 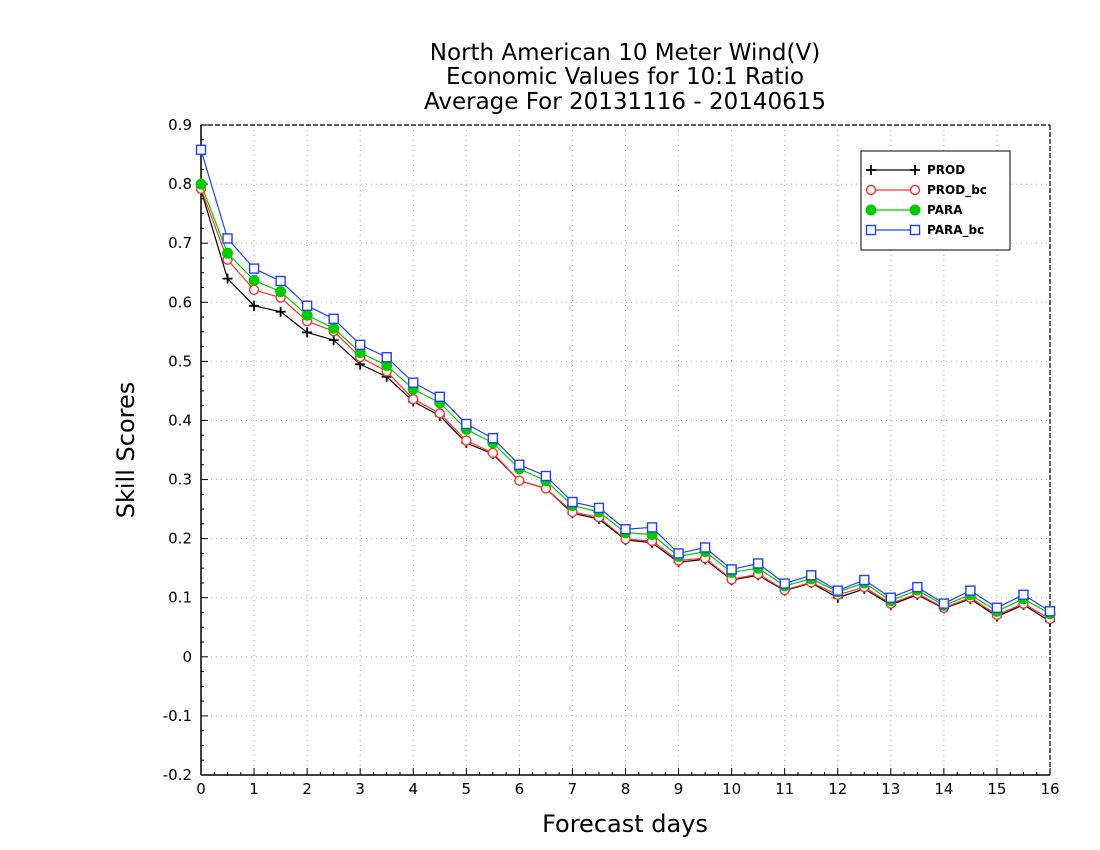 What do you see at coordinates (520, 789) in the screenshot?
I see `x-tick-label: 6` at bounding box center [520, 789].